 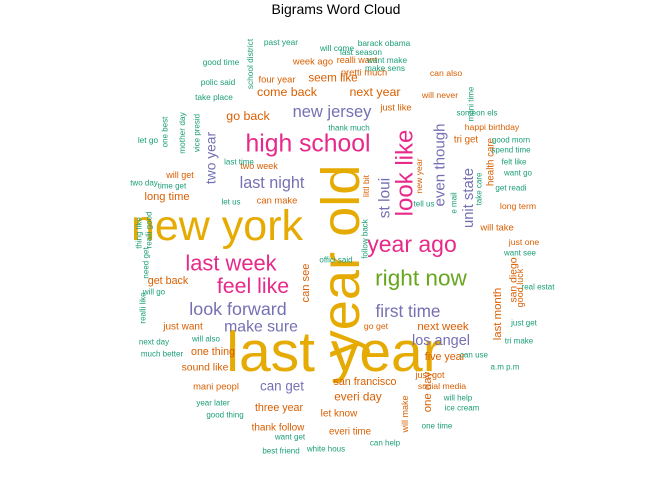 What do you see at coordinates (332, 78) in the screenshot?
I see `word-seem-like: seem like` at bounding box center [332, 78].